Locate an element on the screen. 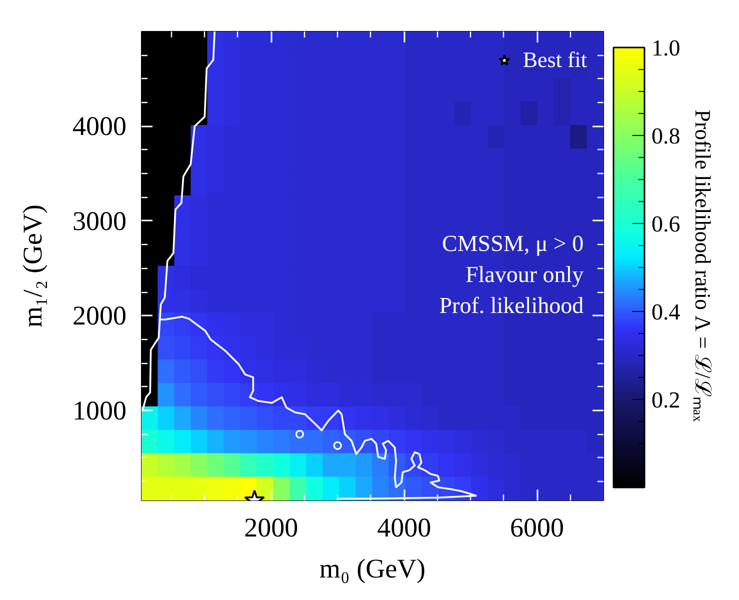 Image resolution: width=739 pixels, height=600 pixels. y-tick-label: 1000 is located at coordinates (99, 410).